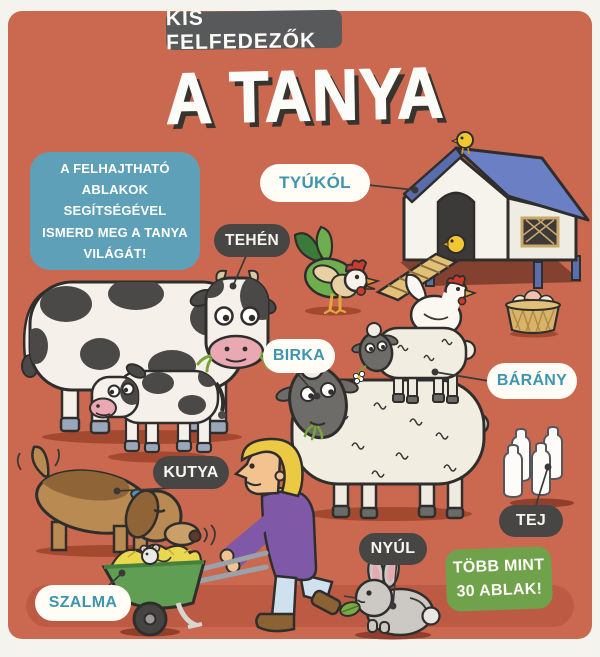 Image resolution: width=600 pixels, height=657 pixels. I want to click on label-tej: TEJ, so click(531, 521).